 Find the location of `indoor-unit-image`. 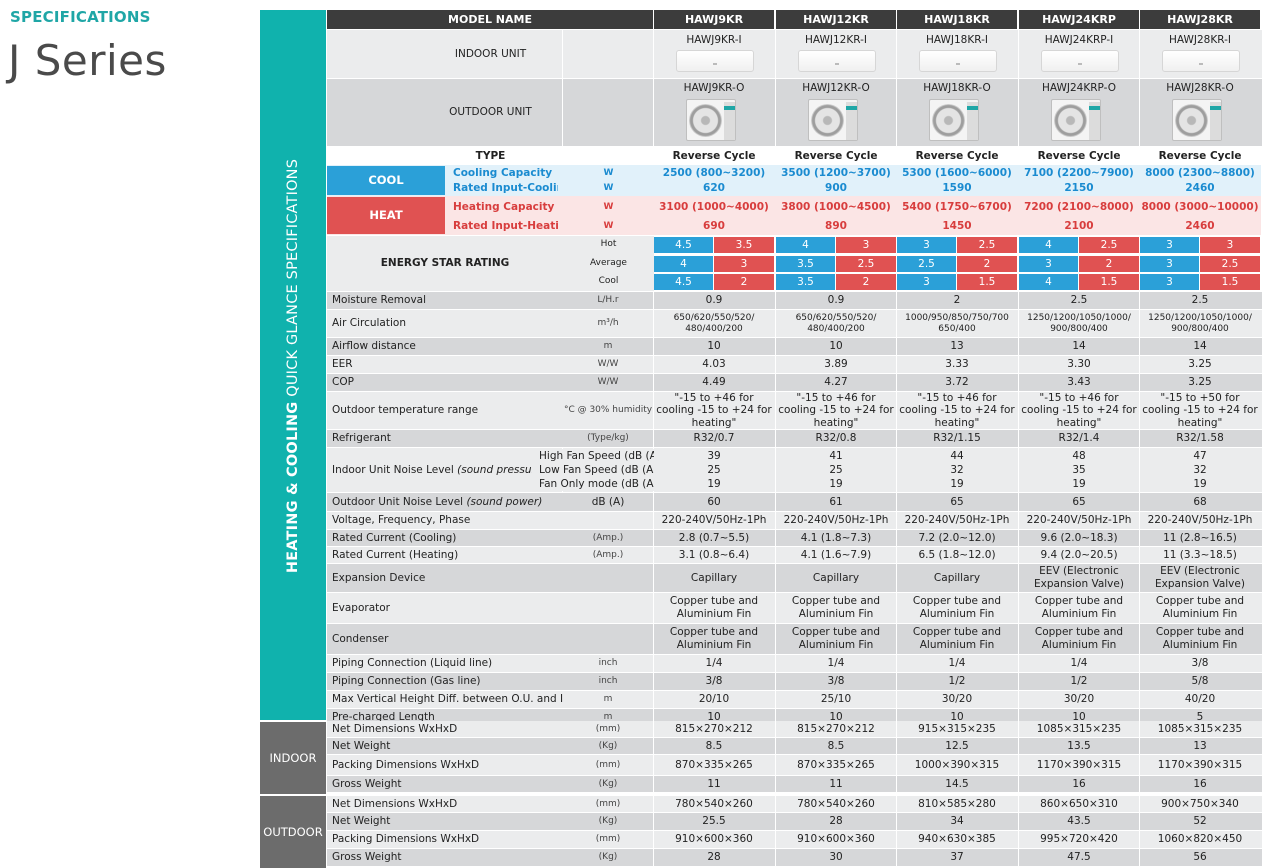

indoor-unit-image is located at coordinates (837, 61).